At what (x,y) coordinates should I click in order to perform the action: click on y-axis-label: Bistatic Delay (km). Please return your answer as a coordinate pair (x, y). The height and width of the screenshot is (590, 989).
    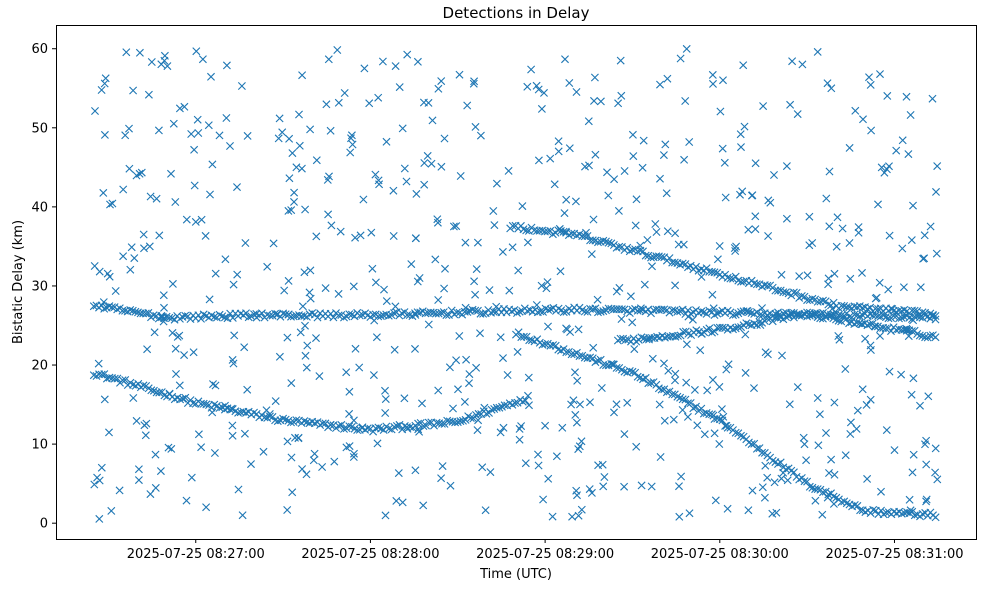
    Looking at the image, I should click on (18, 282).